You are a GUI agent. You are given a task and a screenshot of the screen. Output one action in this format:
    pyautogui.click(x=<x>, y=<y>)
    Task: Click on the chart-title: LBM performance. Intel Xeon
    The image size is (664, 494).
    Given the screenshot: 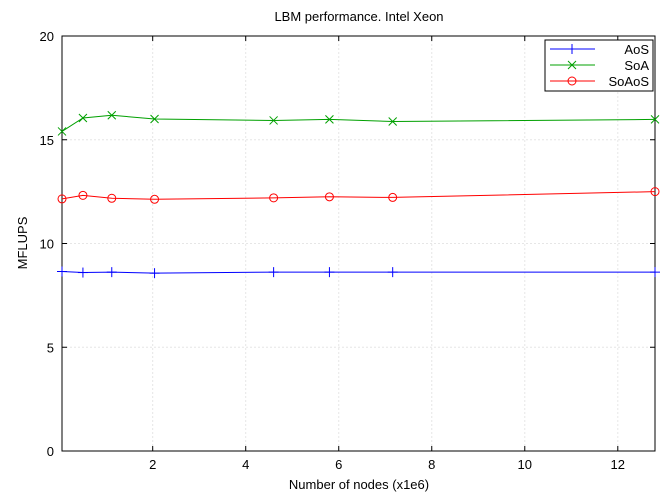 What is the action you would take?
    pyautogui.click(x=358, y=16)
    